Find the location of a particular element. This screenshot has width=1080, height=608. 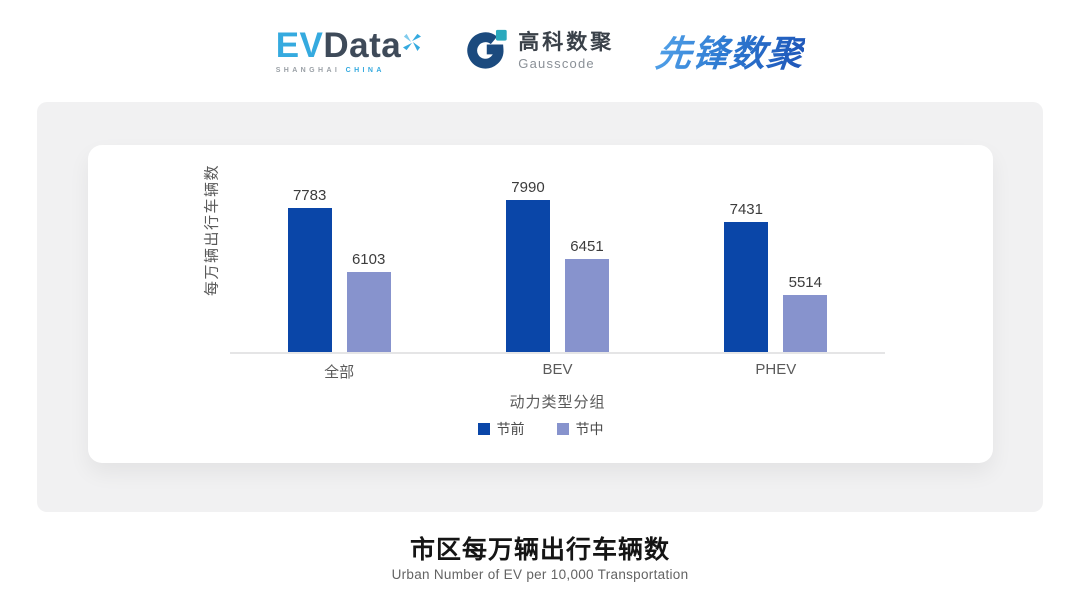

header: EV Data SHANGHAI CHINA 高科数聚 Gaus is located at coordinates (540, 51).